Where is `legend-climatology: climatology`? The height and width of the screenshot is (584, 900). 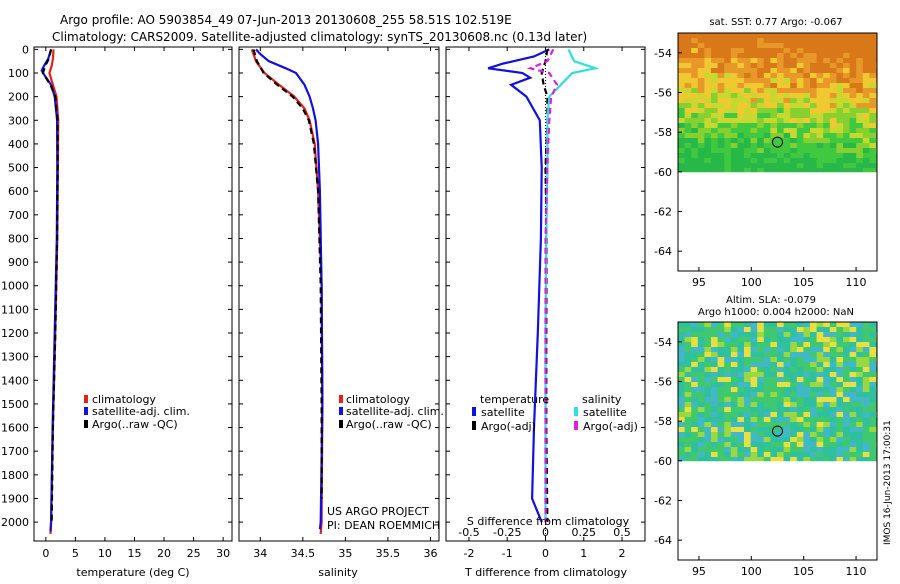
legend-climatology: climatology is located at coordinates (124, 399).